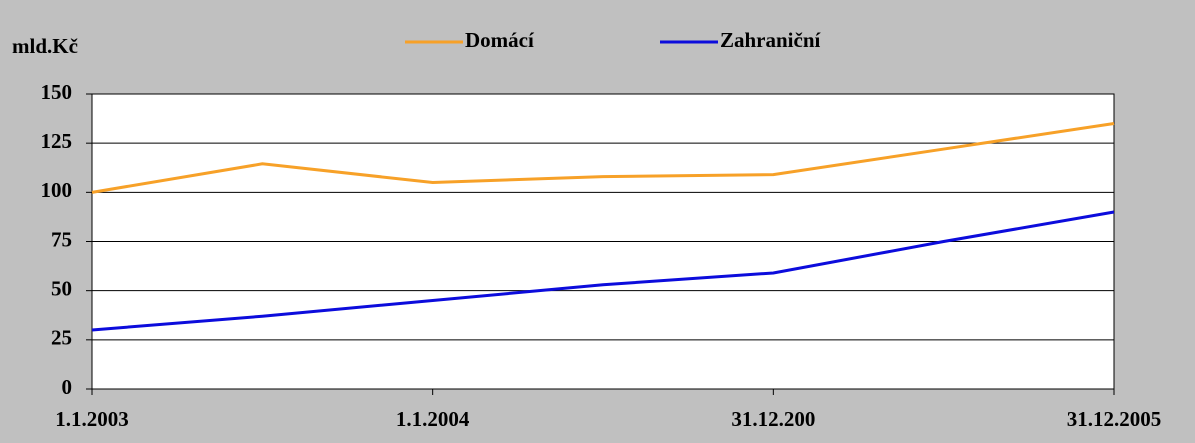  Describe the element at coordinates (61, 338) in the screenshot. I see `y-tick-label: 25` at that location.